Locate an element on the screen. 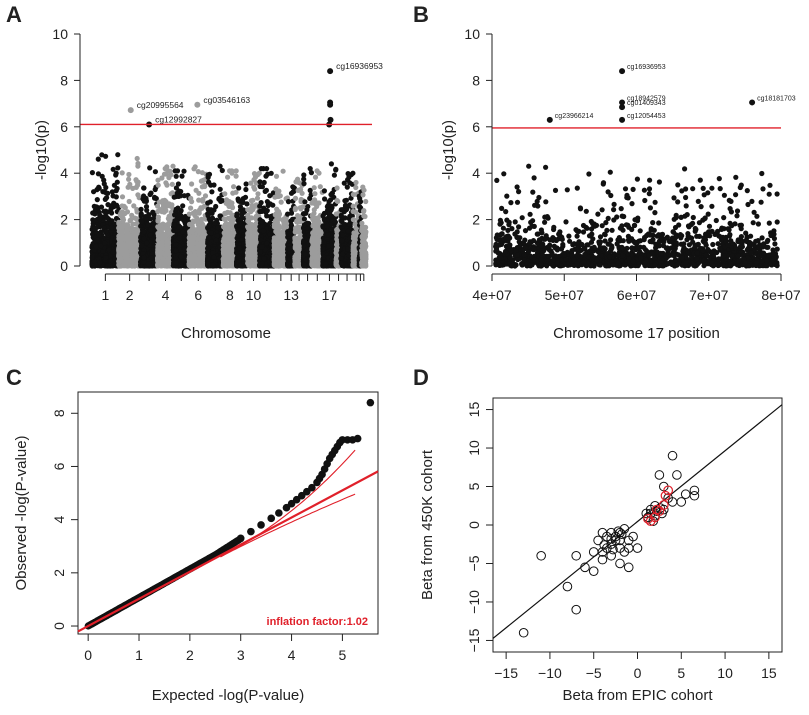 Image resolution: width=809 pixels, height=715 pixels. panel-letter-d: D is located at coordinates (421, 377).